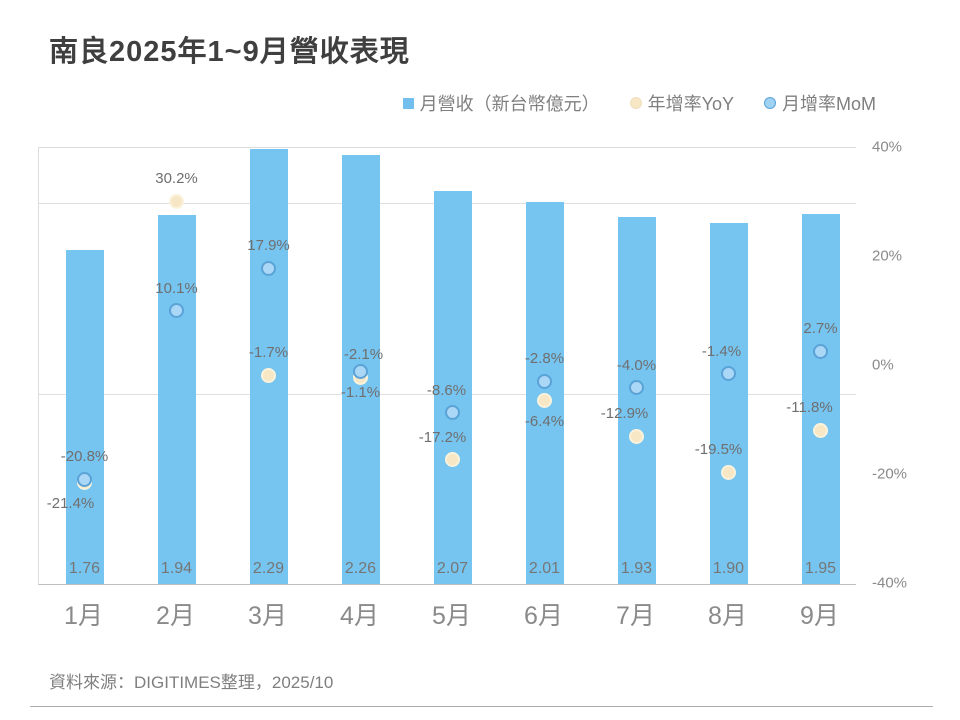 The image size is (960, 720). What do you see at coordinates (887, 147) in the screenshot?
I see `y-axis-tick: 40%` at bounding box center [887, 147].